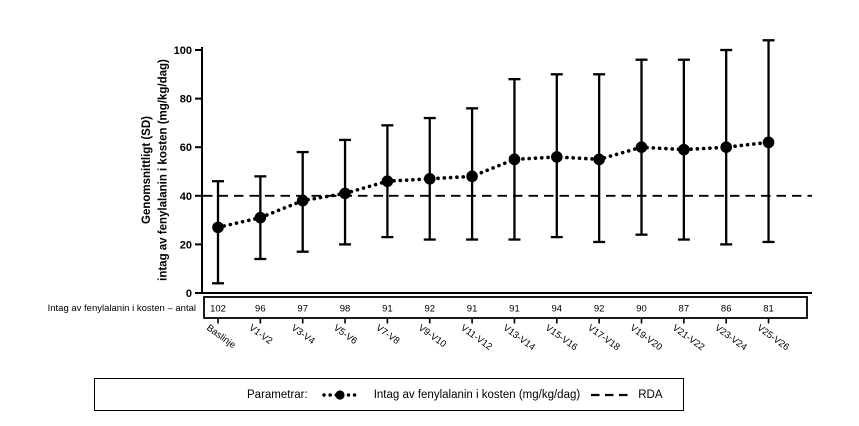 Image resolution: width=859 pixels, height=426 pixels. What do you see at coordinates (650, 394) in the screenshot?
I see `legend-rda-label: RDA` at bounding box center [650, 394].